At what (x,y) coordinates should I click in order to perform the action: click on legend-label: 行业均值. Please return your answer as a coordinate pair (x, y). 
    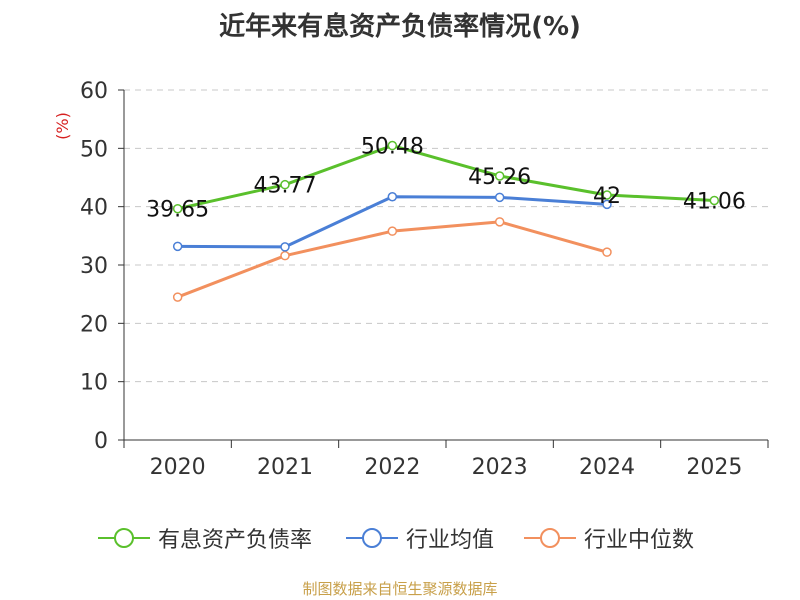
    Looking at the image, I should click on (450, 540).